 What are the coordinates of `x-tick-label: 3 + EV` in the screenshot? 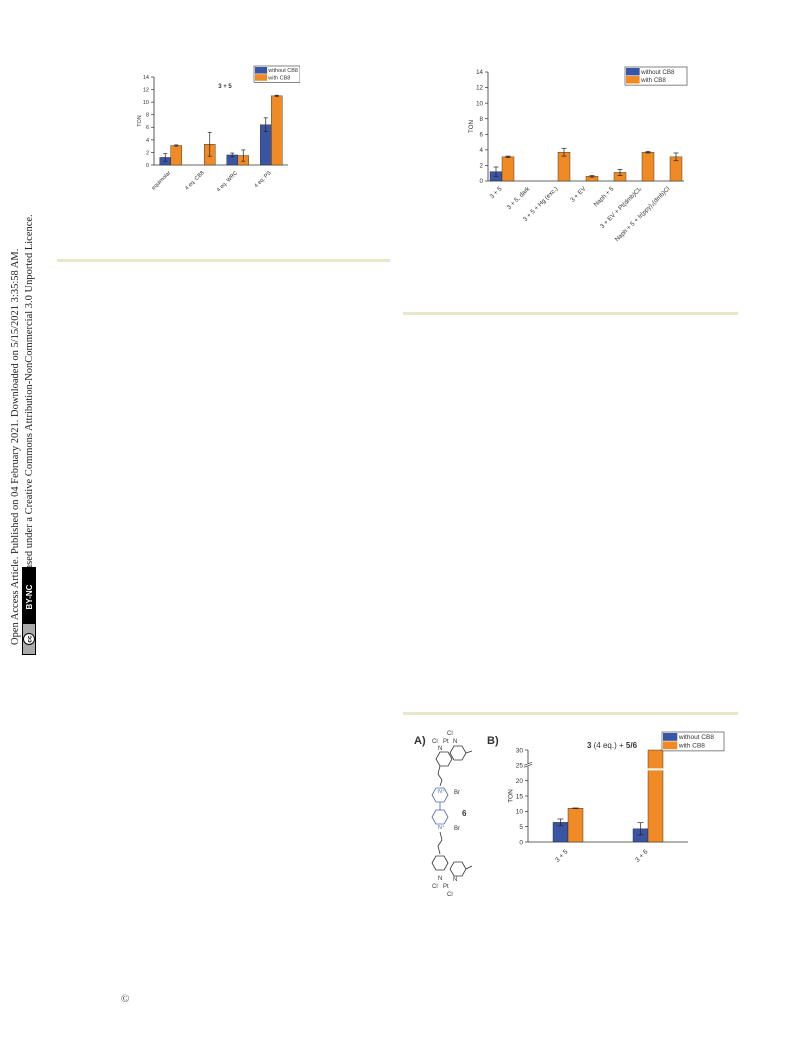 It's located at (578, 194).